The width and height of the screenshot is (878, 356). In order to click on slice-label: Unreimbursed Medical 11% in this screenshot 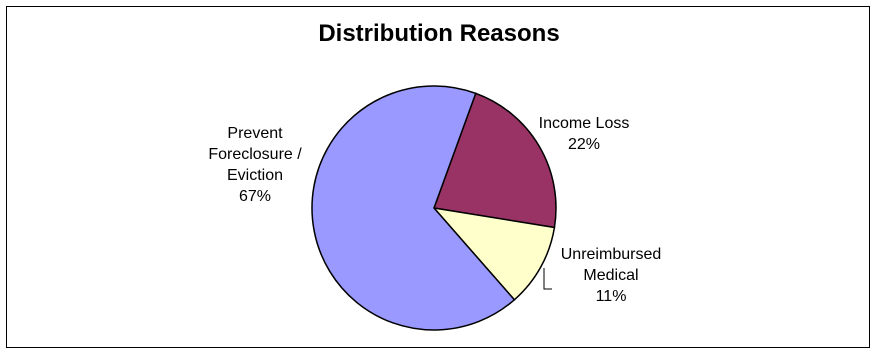, I will do `click(611, 275)`.